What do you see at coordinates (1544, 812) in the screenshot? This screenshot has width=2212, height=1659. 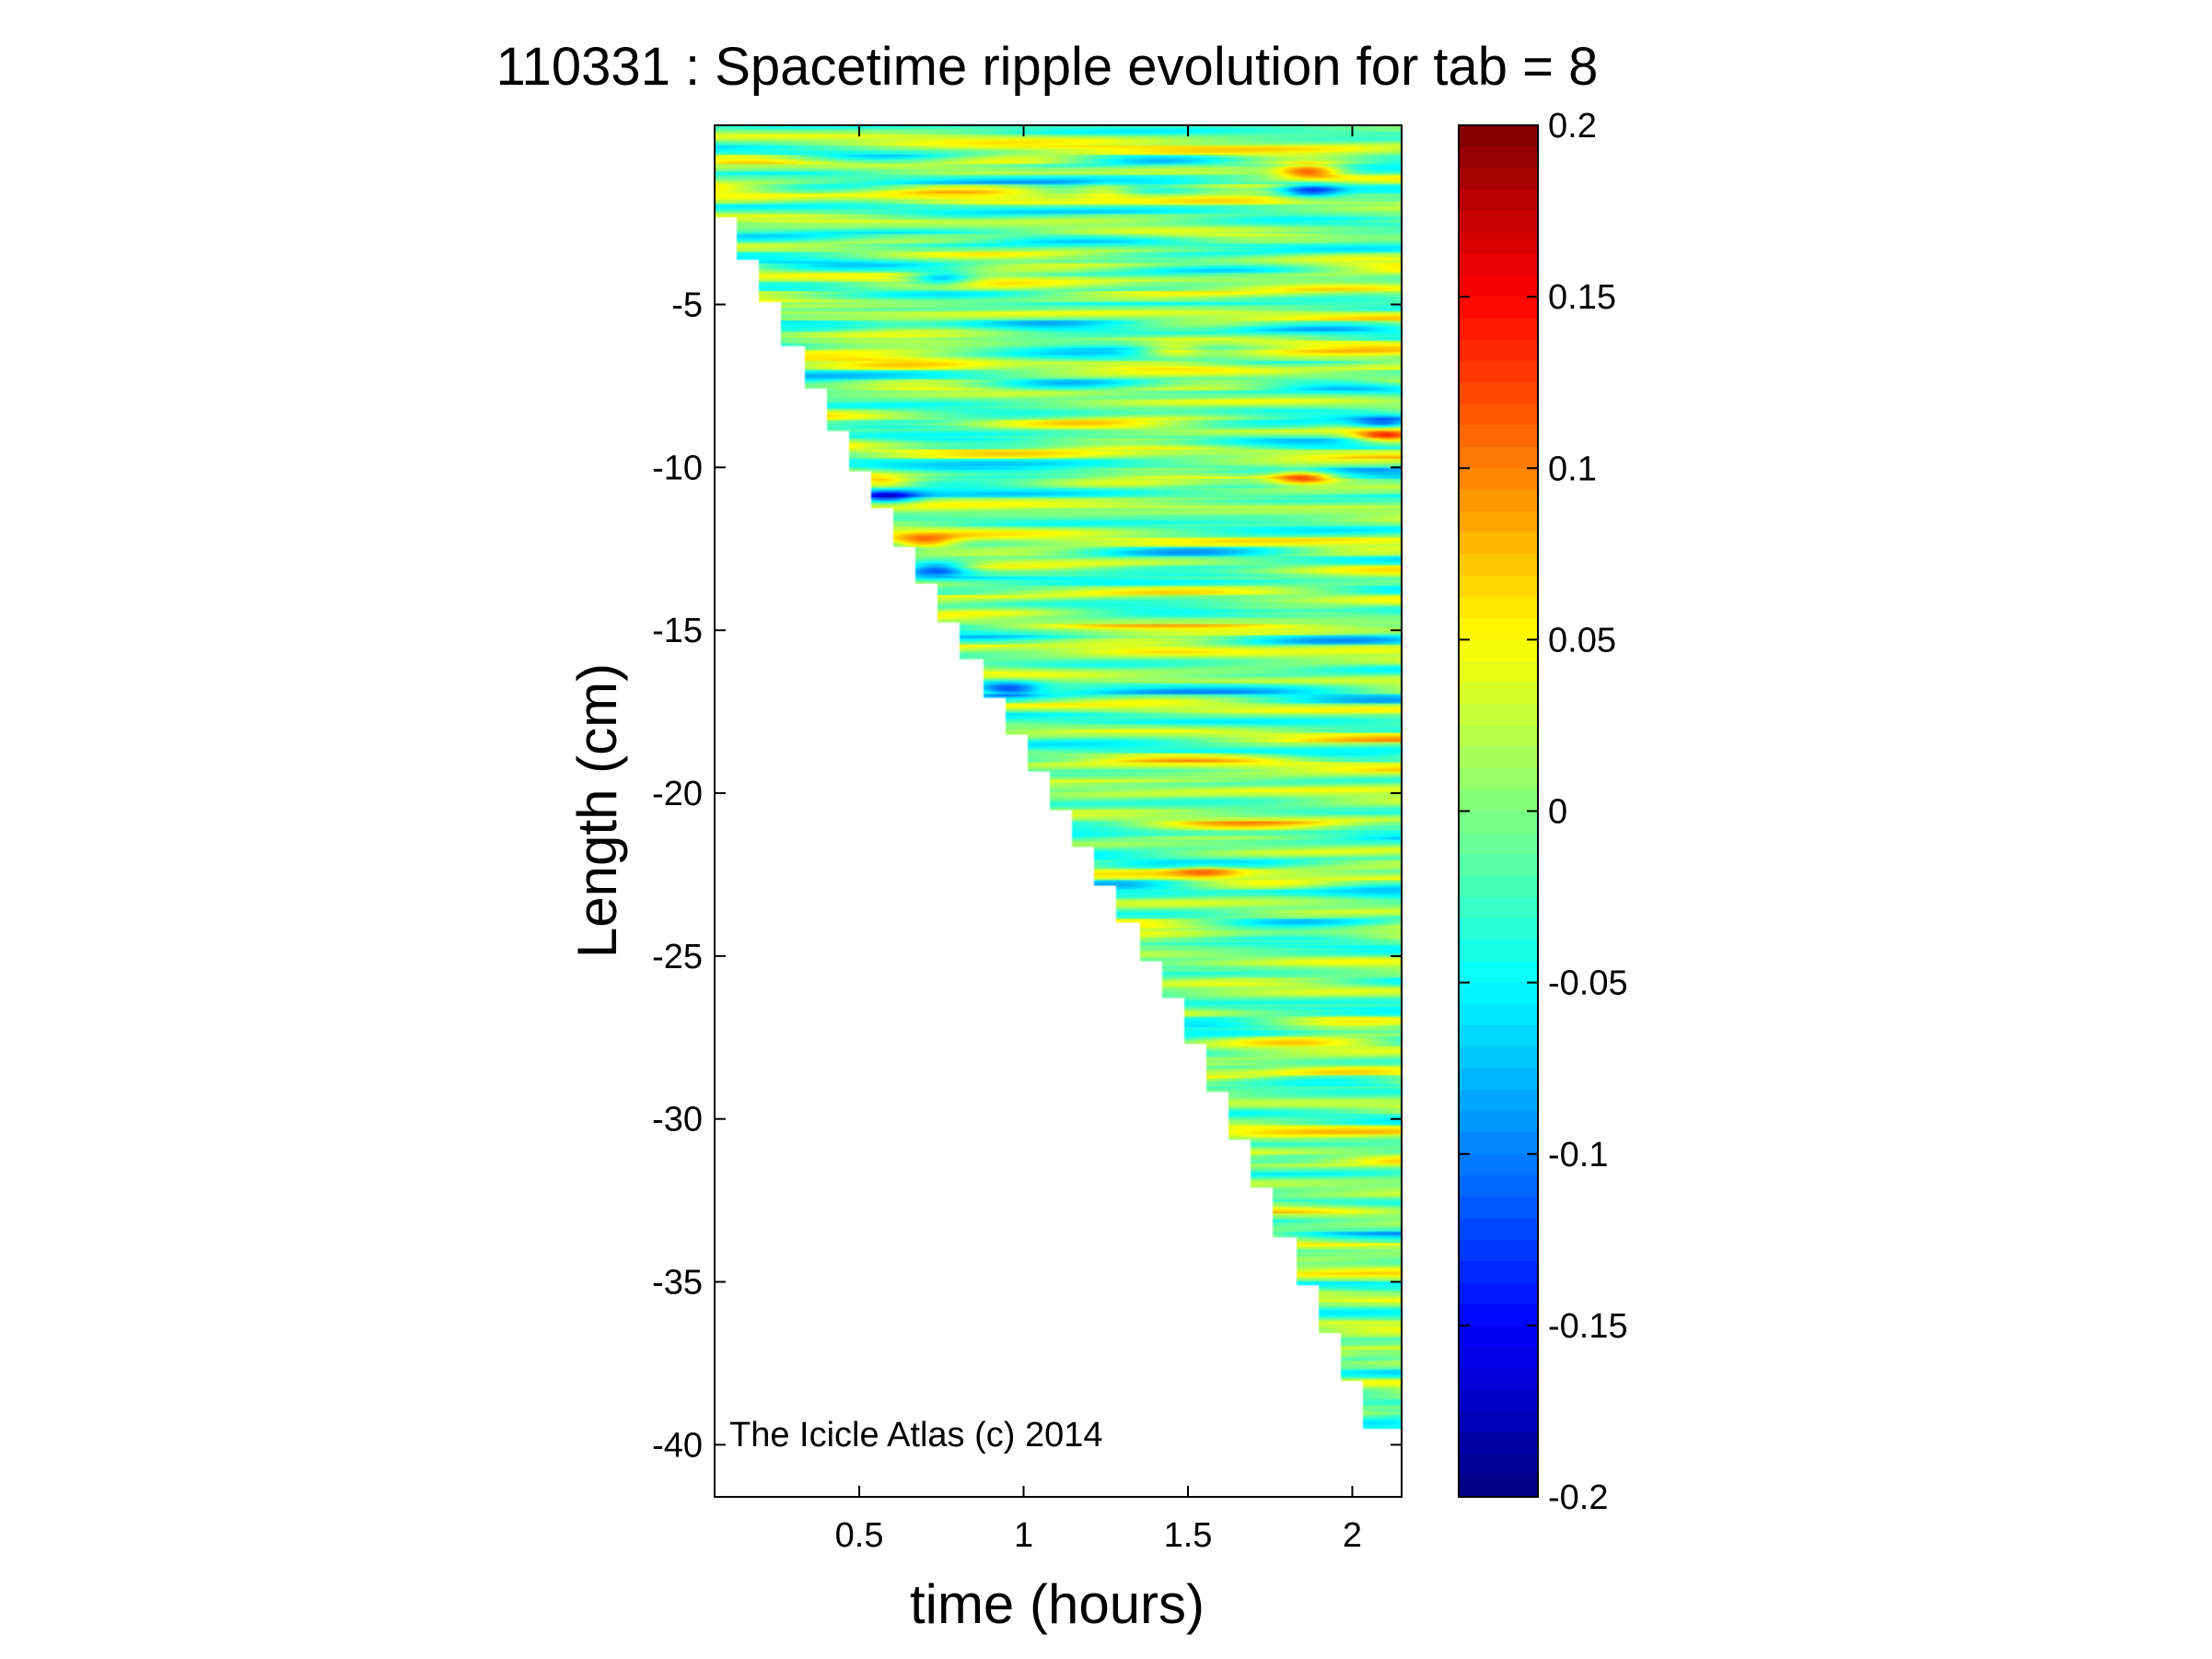 I see `colorbar-axis: 0.2 0.15 0.1 0.05 0 -0.05 -0.1 -0.15 -0.2` at bounding box center [1544, 812].